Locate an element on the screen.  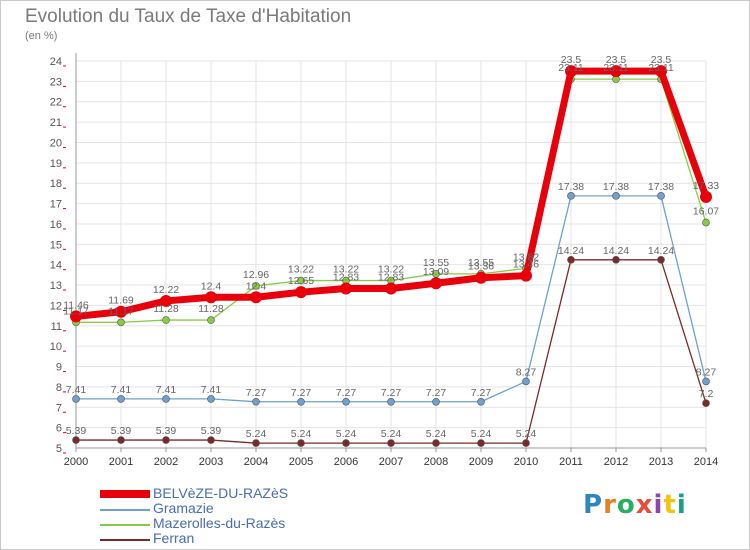
data-label-0: 11.46 is located at coordinates (76, 305).